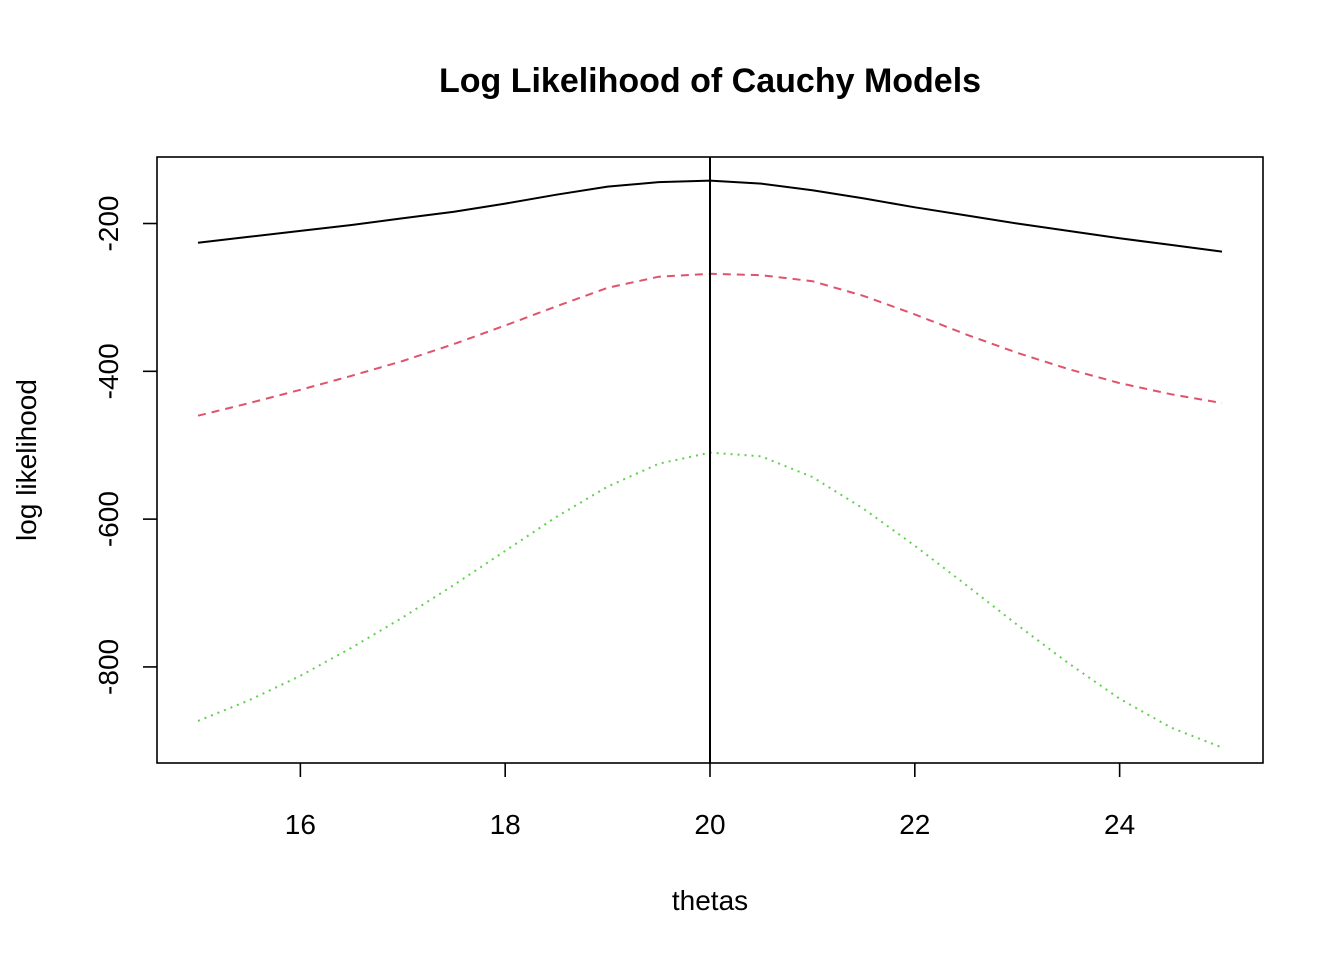  I want to click on y-axis-label: log likelihood, so click(26, 460).